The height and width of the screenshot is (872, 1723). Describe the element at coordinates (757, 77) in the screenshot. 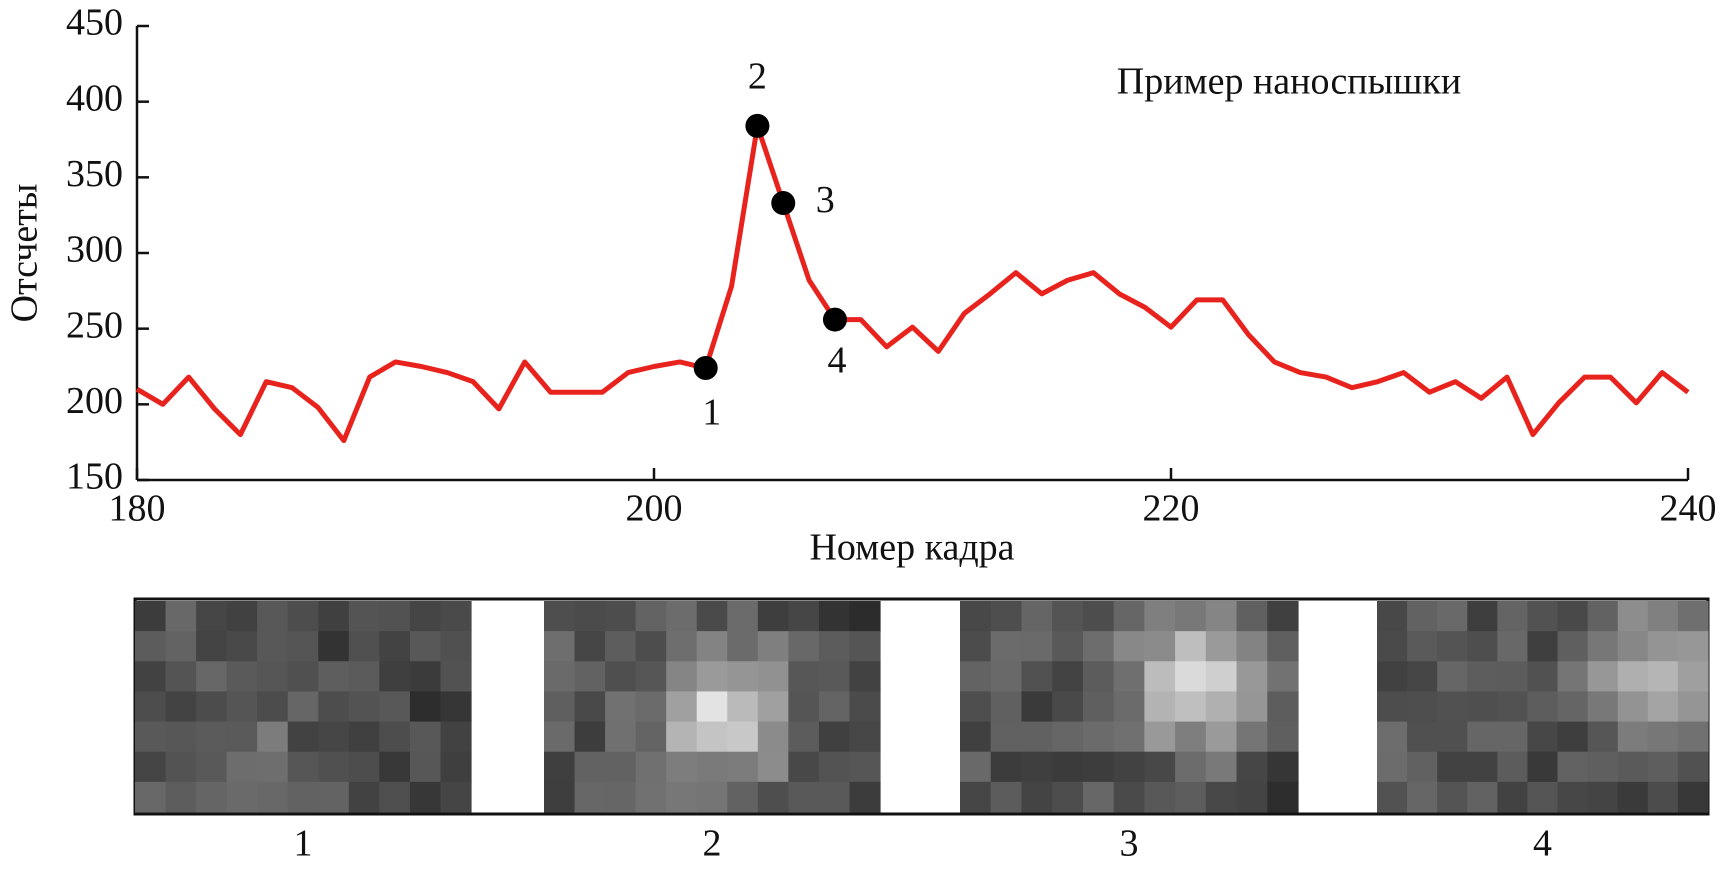

I see `marker-label: 2` at that location.